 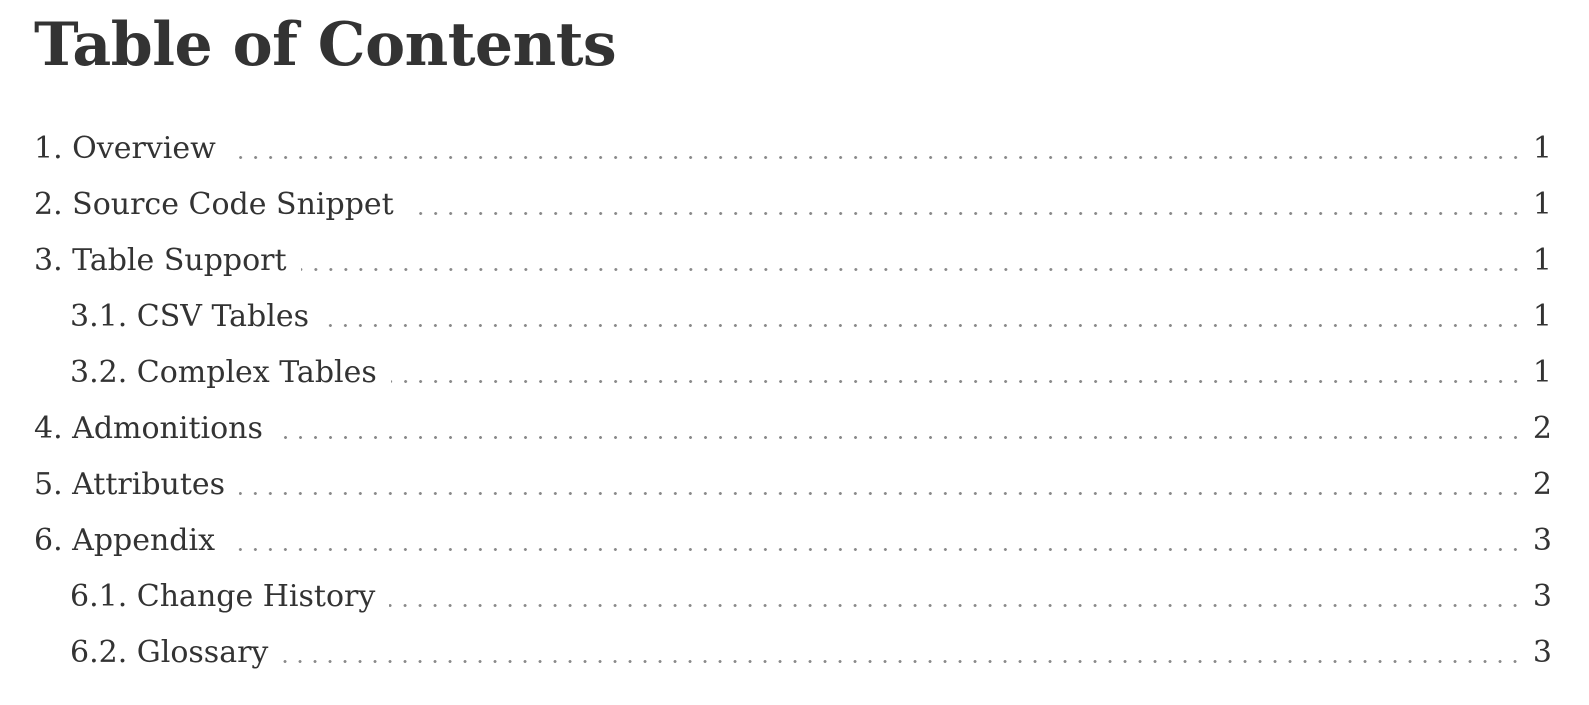 I want to click on toc-entry-csv-tables: 3.1. CSV Tables 1, so click(x=793, y=317).